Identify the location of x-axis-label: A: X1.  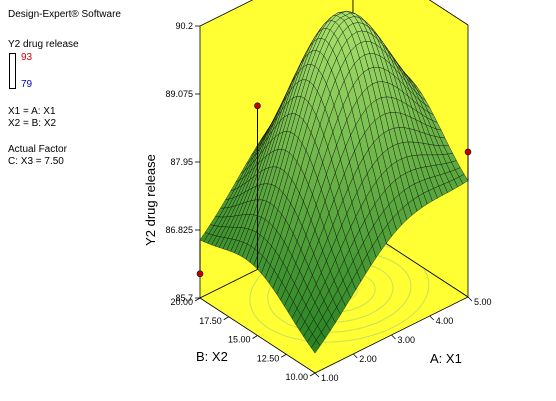
(446, 358).